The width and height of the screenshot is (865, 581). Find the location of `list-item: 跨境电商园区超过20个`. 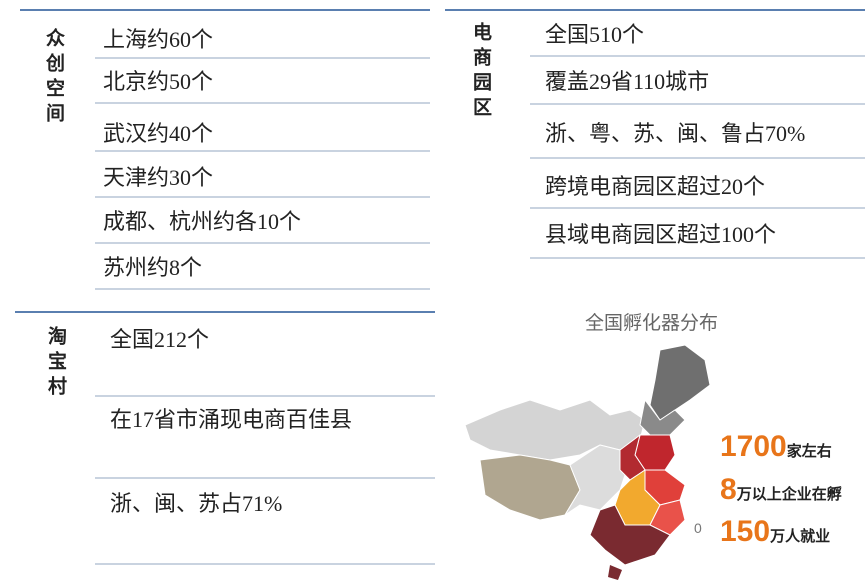

list-item: 跨境电商园区超过20个 is located at coordinates (655, 186).